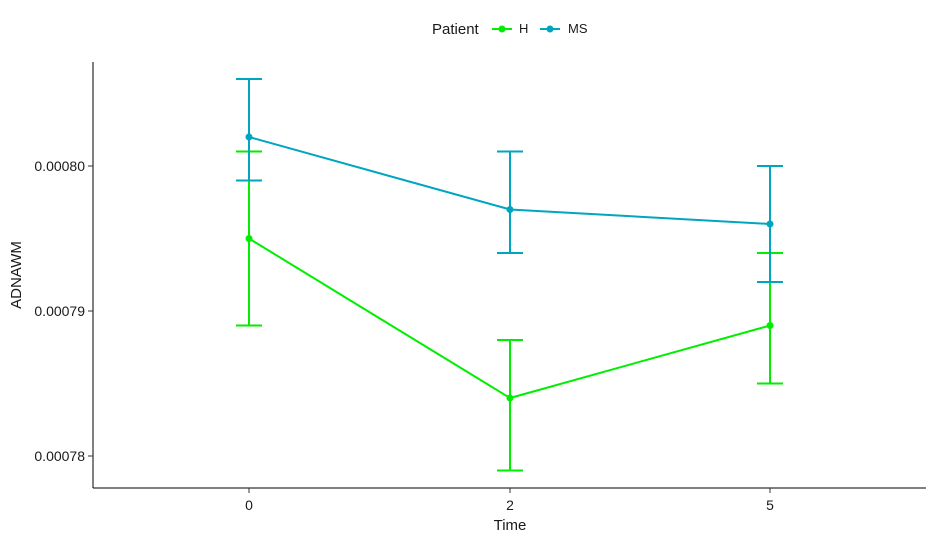 The height and width of the screenshot is (540, 935). I want to click on legend-entry-ms: MS, so click(564, 28).